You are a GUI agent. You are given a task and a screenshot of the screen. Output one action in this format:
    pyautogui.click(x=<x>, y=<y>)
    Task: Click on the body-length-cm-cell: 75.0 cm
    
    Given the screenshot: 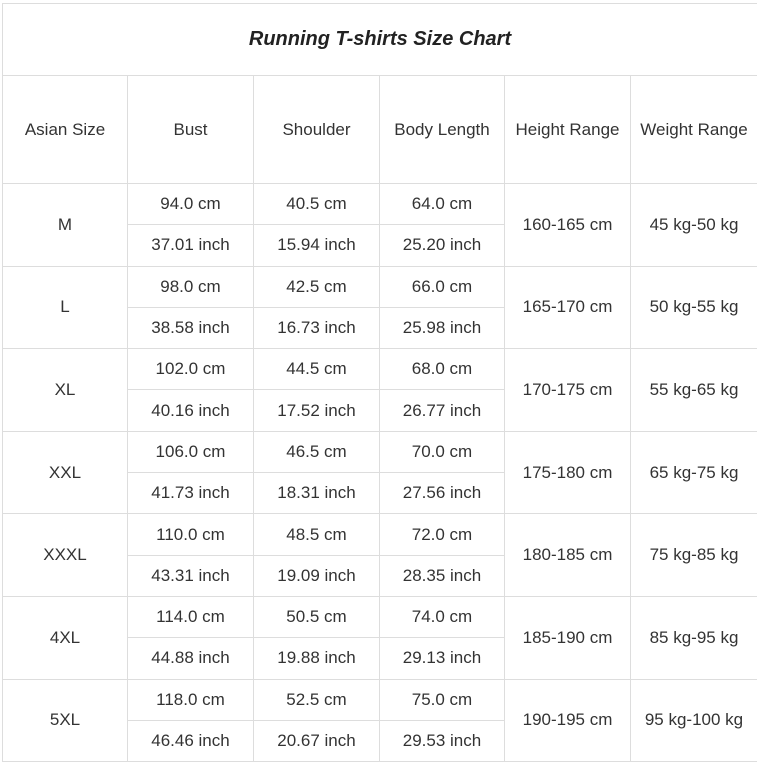 What is the action you would take?
    pyautogui.click(x=442, y=699)
    